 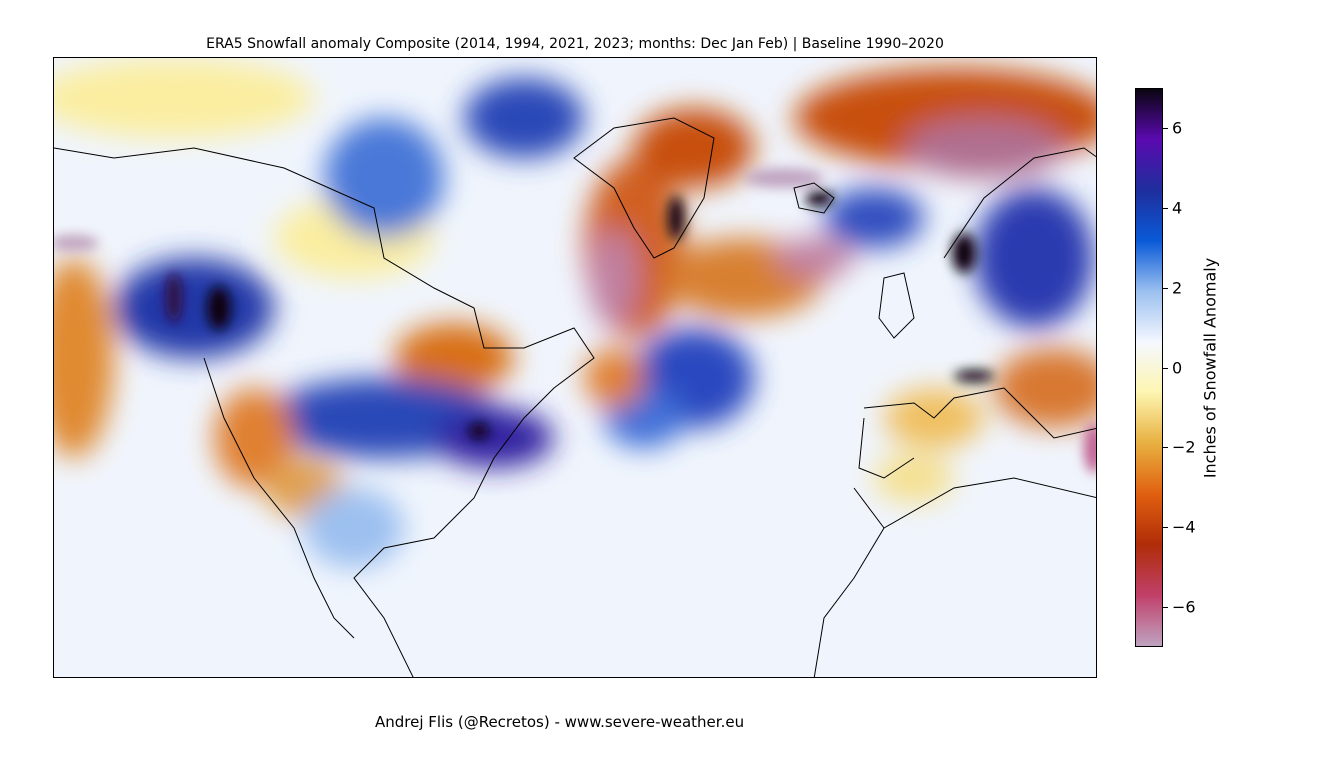 I want to click on colorbar-tick-label: 6, so click(x=1177, y=128).